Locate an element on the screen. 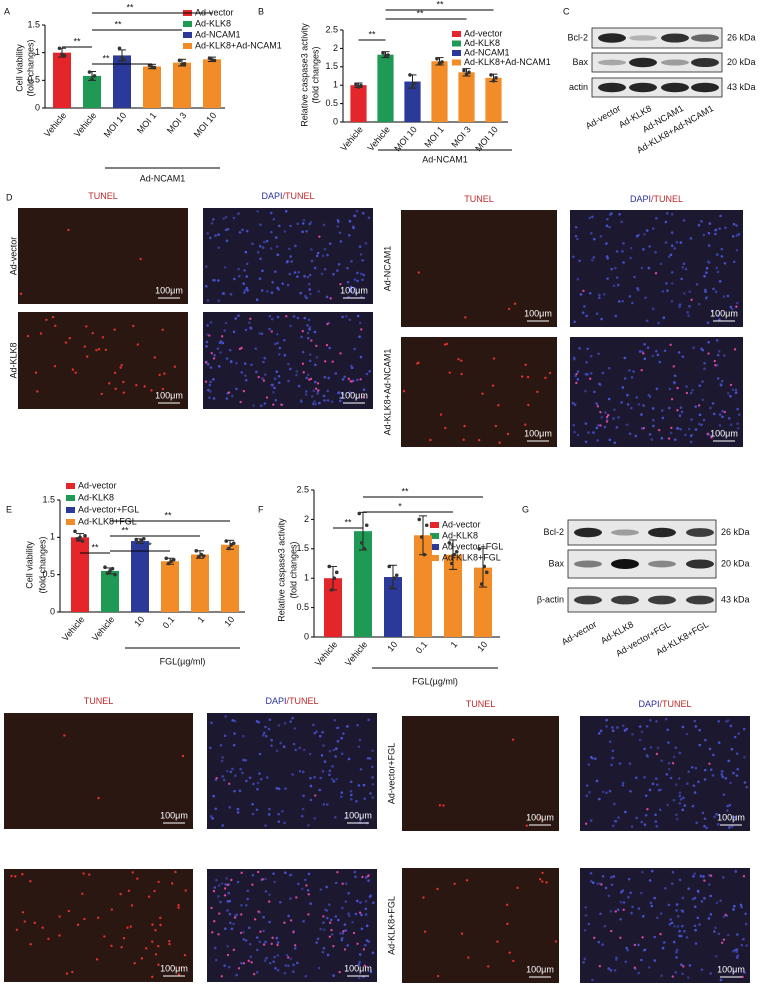 The image size is (772, 999). y-tick-label: 2 is located at coordinates (306, 519).